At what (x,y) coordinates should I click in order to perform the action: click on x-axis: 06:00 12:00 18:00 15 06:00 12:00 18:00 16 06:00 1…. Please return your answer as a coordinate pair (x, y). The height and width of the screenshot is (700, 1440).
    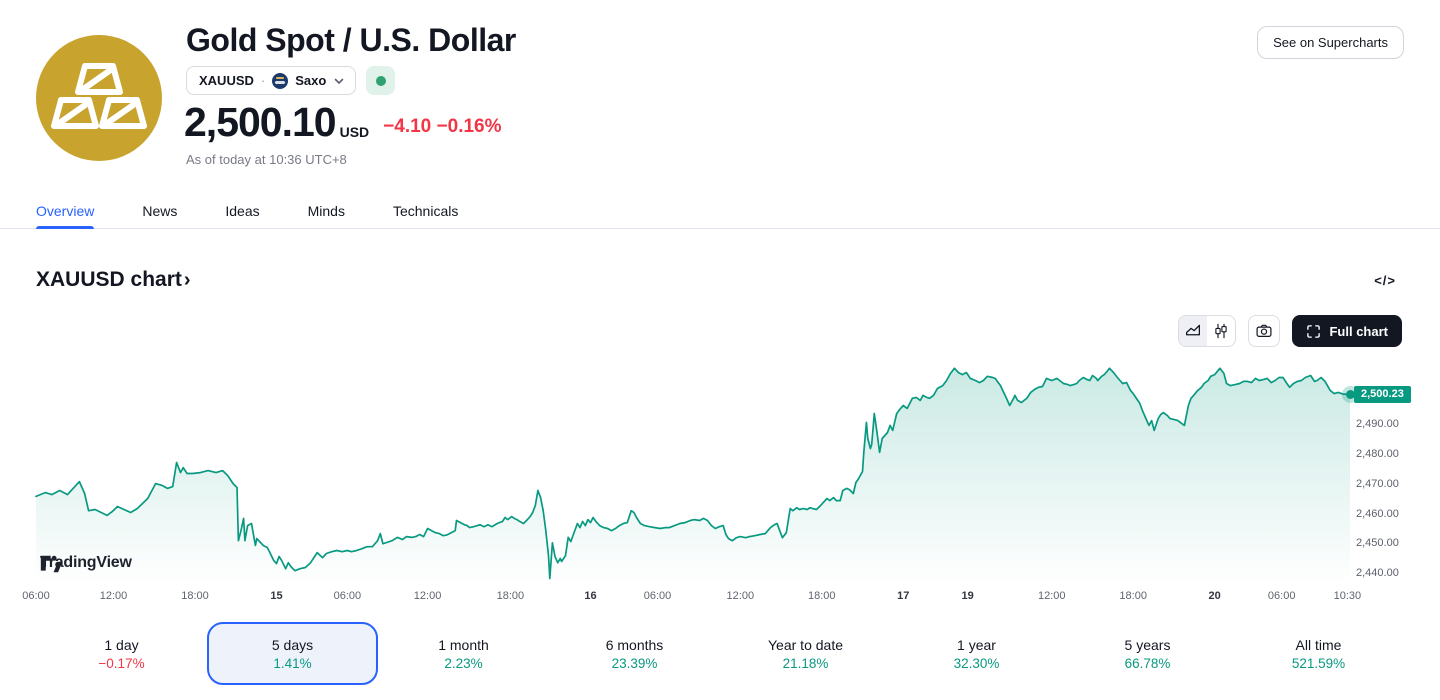
    Looking at the image, I should click on (691, 597).